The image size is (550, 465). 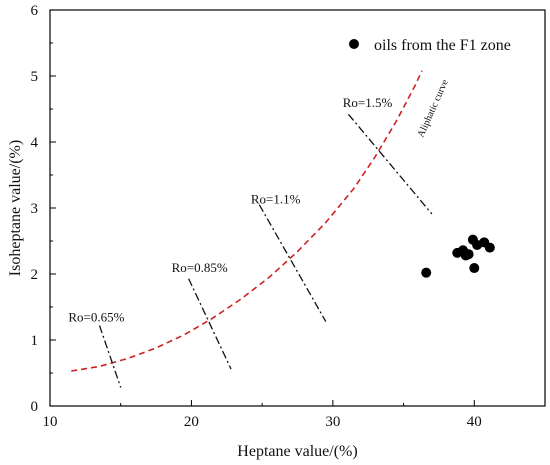 What do you see at coordinates (35, 407) in the screenshot?
I see `y-tick-label: 0` at bounding box center [35, 407].